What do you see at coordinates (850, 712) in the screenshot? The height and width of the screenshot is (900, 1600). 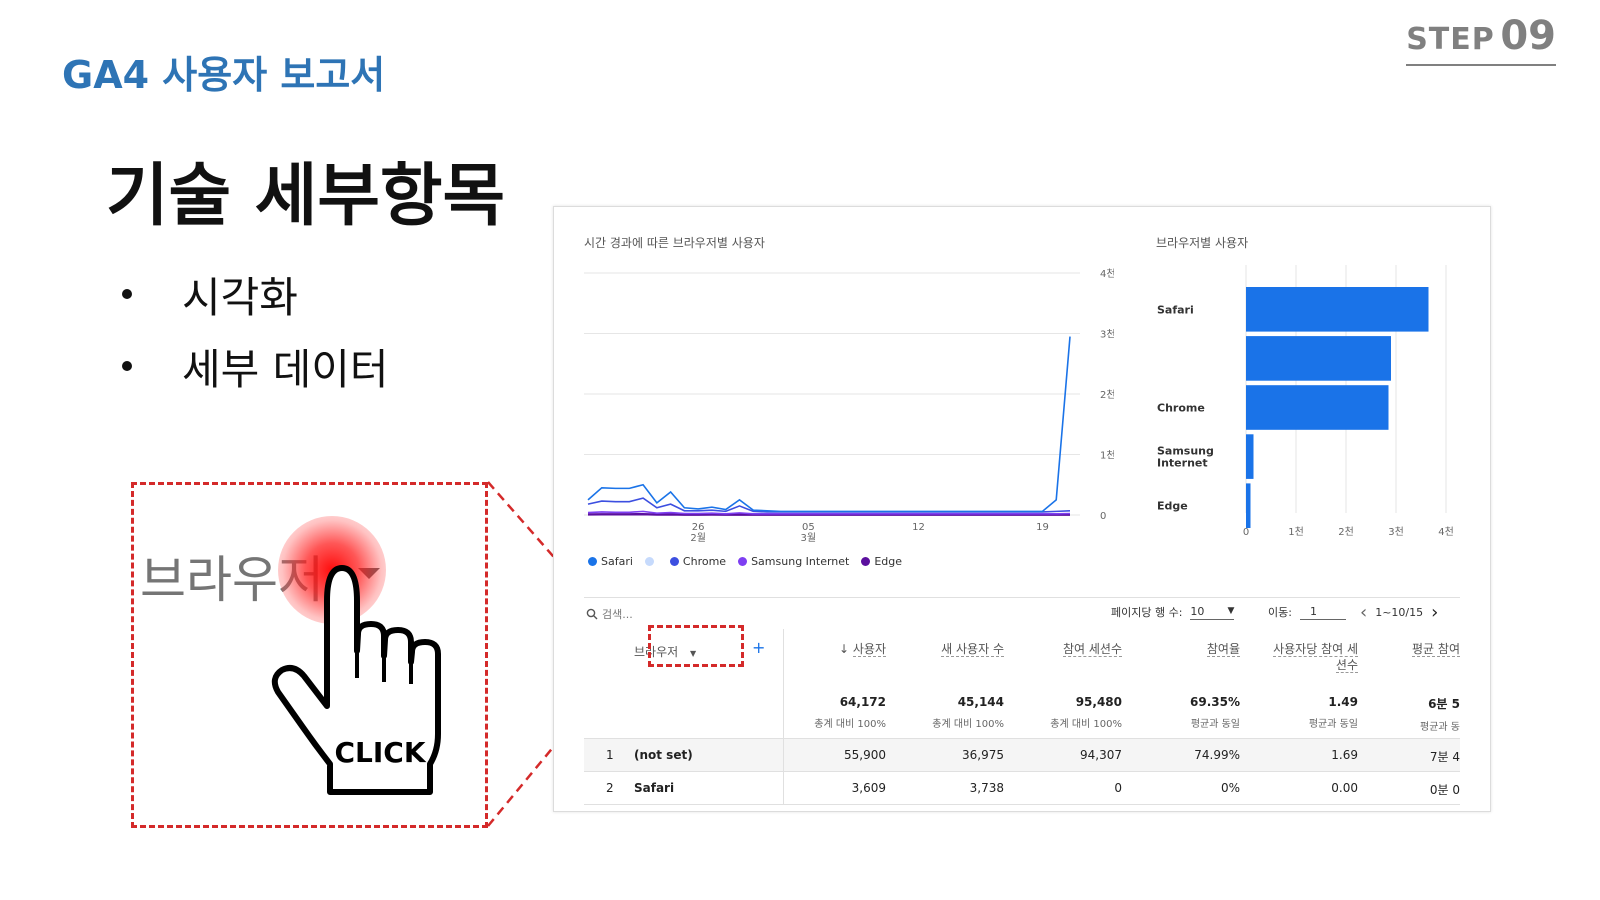 I see `column-total: 64,172 총계 대비 100%` at bounding box center [850, 712].